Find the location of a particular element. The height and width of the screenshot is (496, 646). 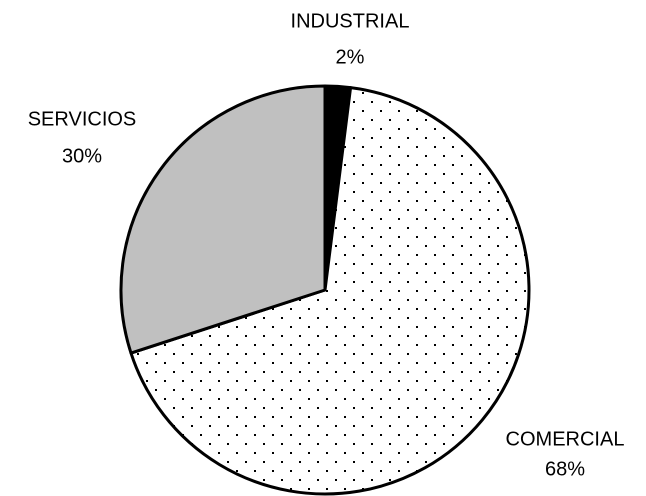

slice-value-label: 2% is located at coordinates (350, 57).